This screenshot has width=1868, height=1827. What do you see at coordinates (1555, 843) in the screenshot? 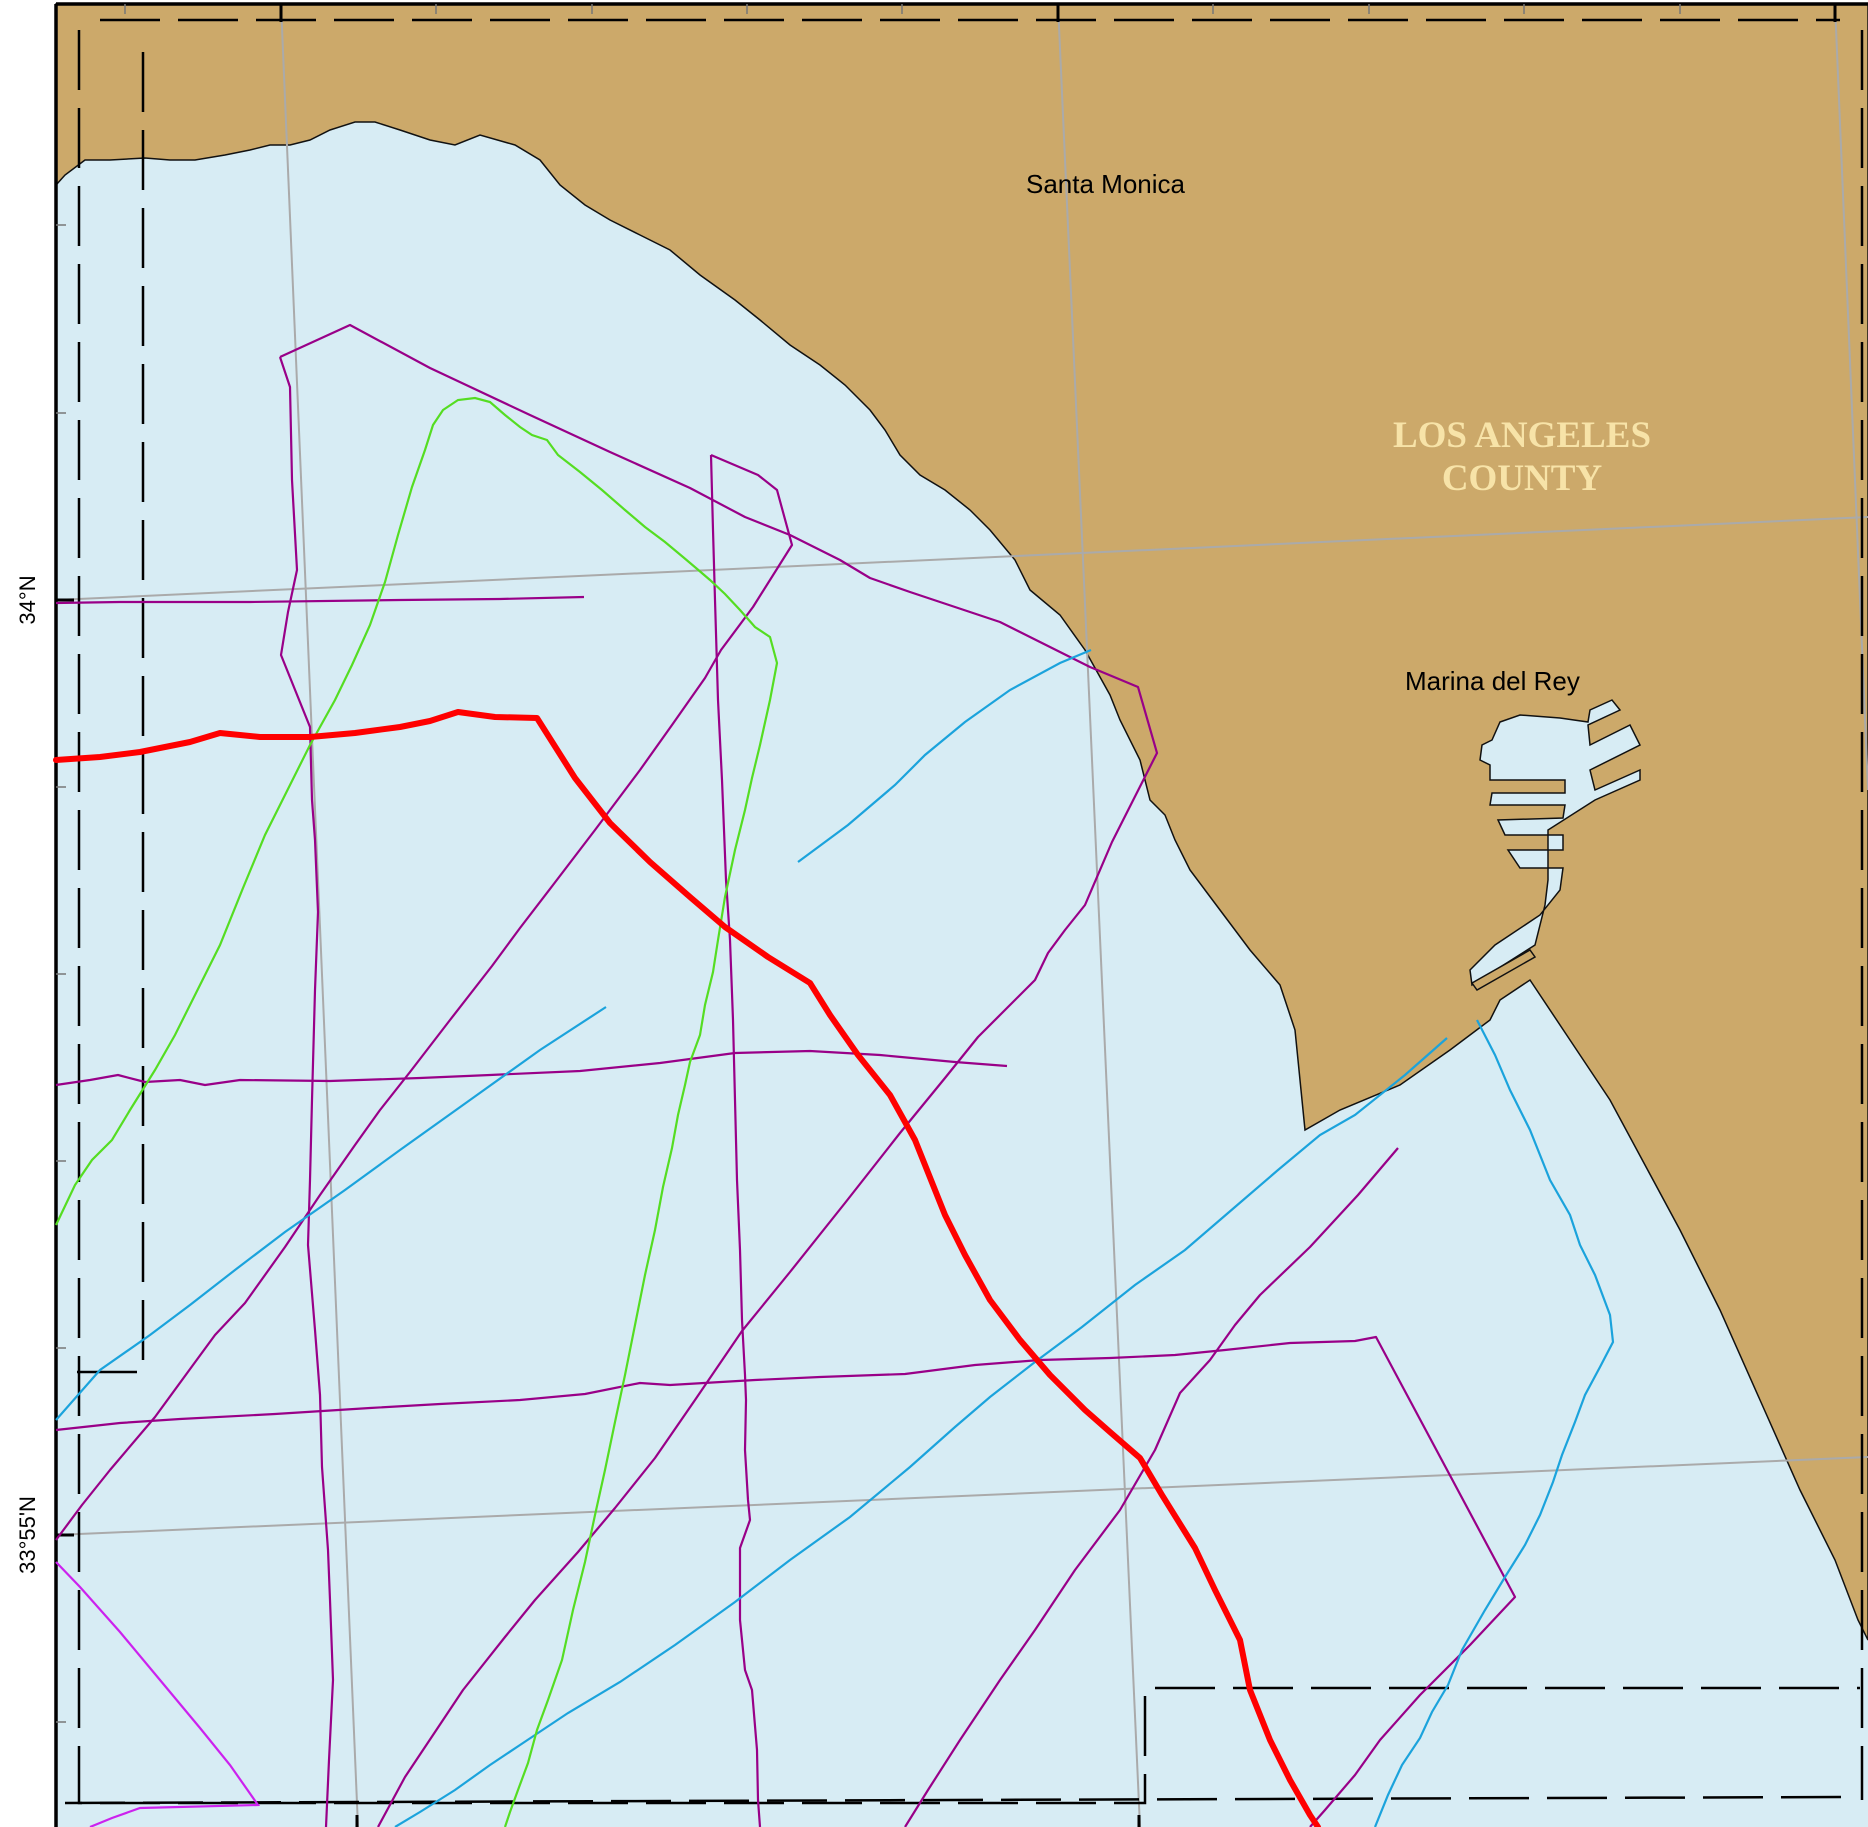
I see `marina-del-rey-harbor` at bounding box center [1555, 843].